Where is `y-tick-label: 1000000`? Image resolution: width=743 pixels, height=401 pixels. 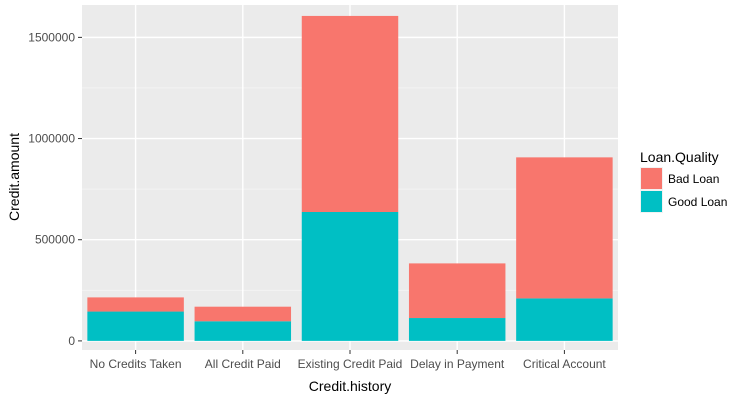 y-tick-label: 1000000 is located at coordinates (51, 139).